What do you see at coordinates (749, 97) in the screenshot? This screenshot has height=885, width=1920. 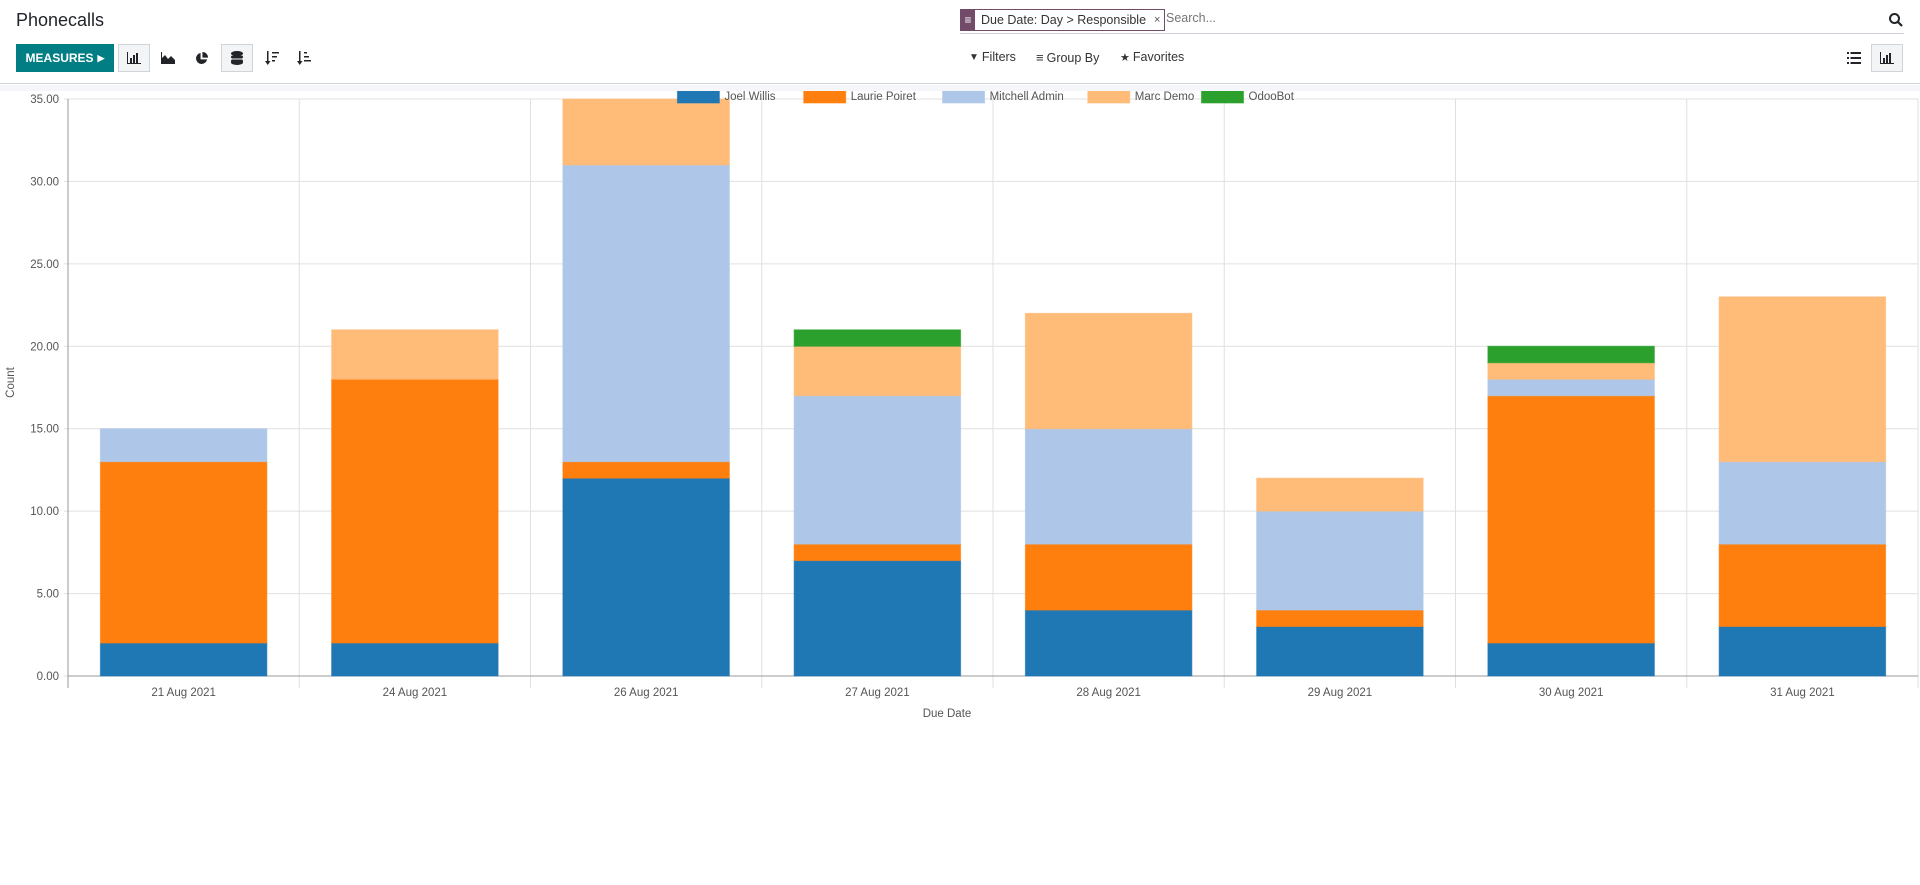 I see `legend-label: Joel Willis` at bounding box center [749, 97].